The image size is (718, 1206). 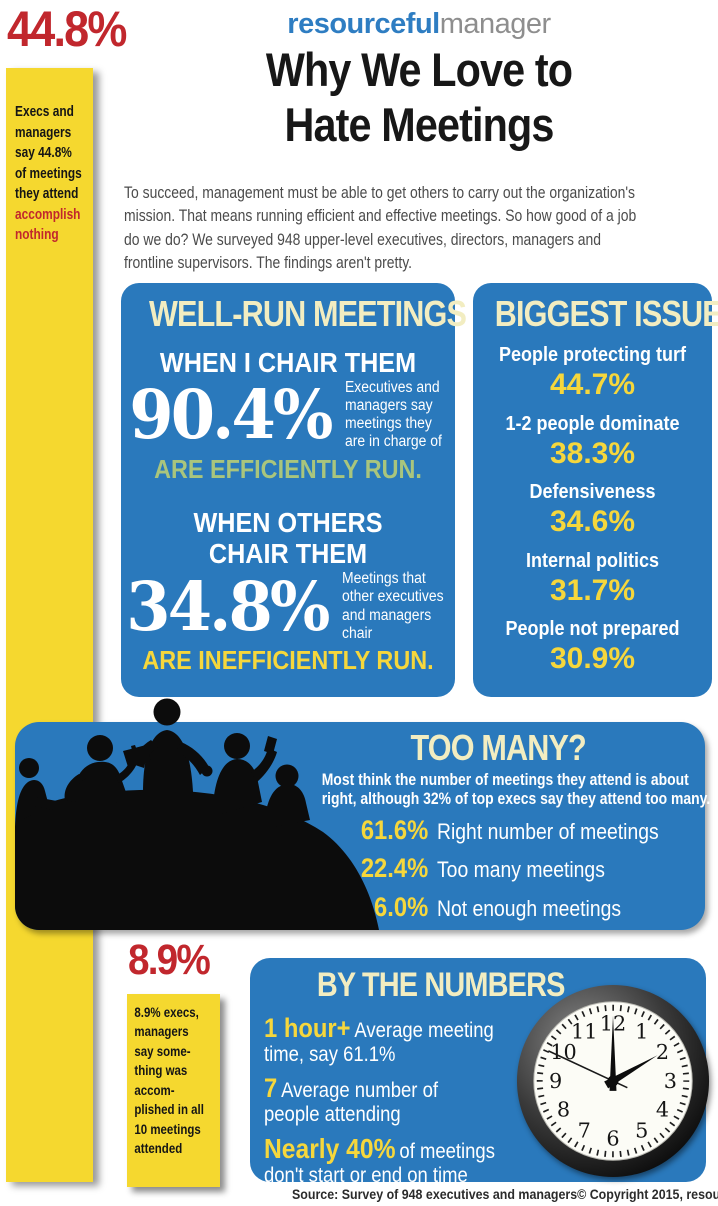 I want to click on brand-logo: resourcefulmanager, so click(x=419, y=24).